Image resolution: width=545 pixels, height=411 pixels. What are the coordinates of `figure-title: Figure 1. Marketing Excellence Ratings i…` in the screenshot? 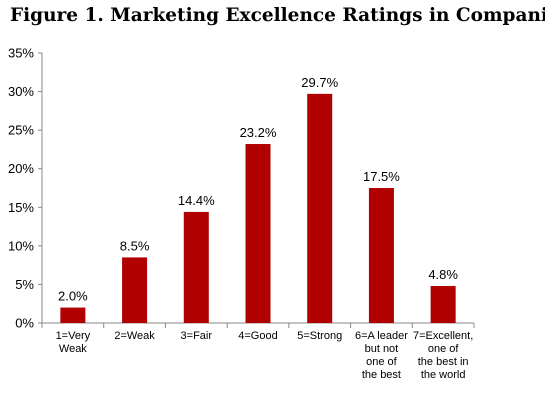 It's located at (277, 15).